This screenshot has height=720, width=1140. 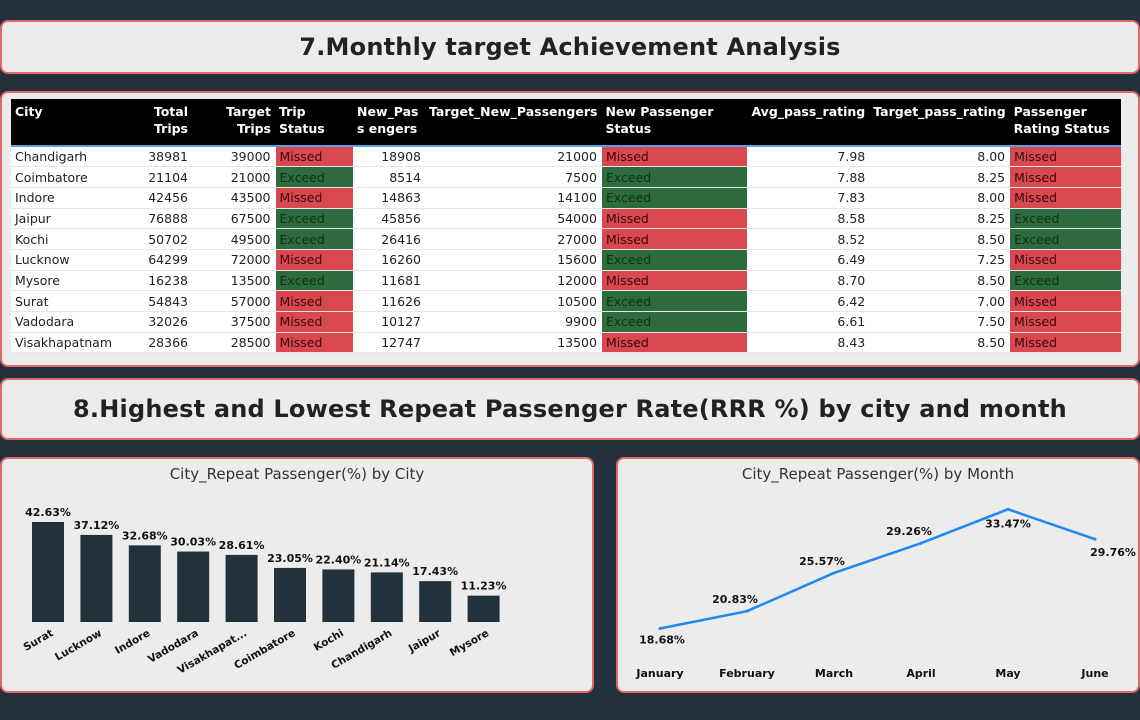 I want to click on col-header-passenger-rating-status: Passenger Rating Status, so click(x=1065, y=122).